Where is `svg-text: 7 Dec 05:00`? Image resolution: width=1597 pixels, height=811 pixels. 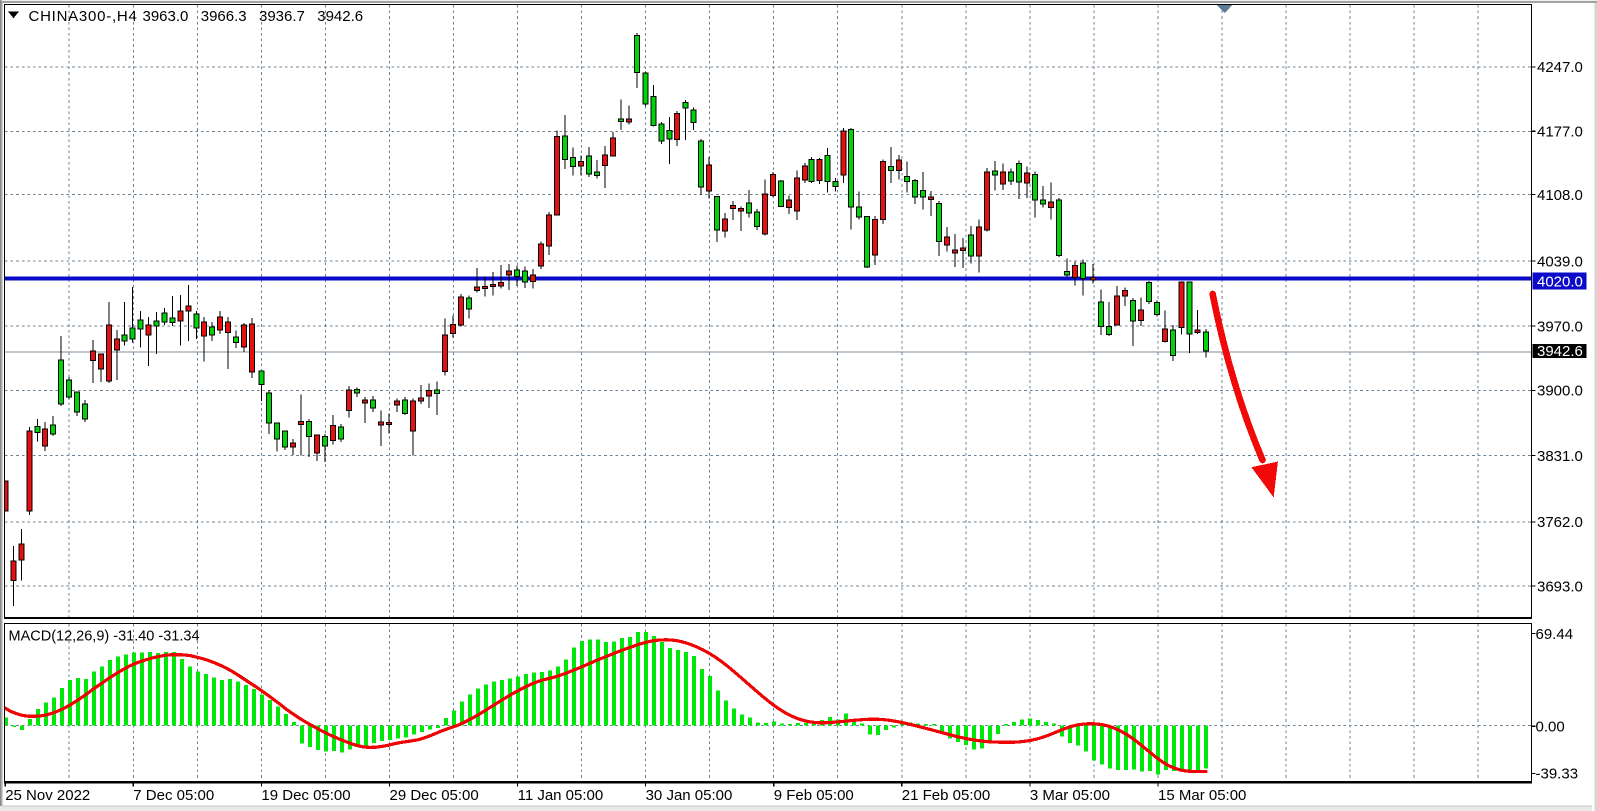
svg-text: 7 Dec 05:00 is located at coordinates (173, 795).